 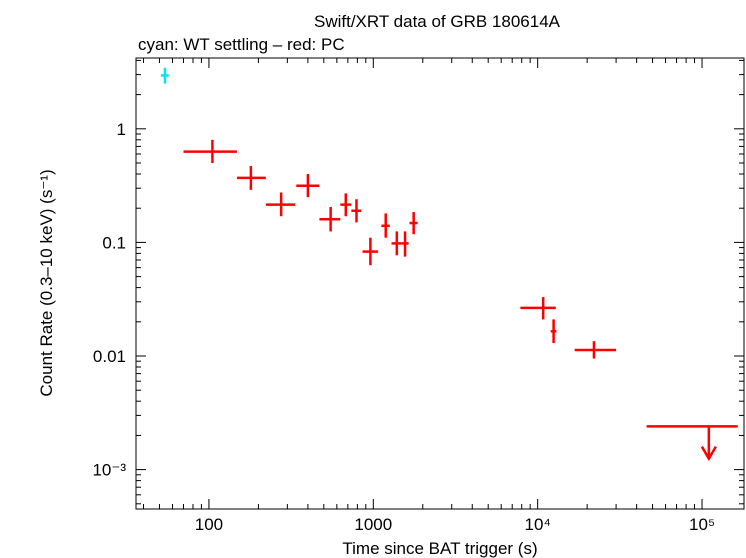 What do you see at coordinates (46, 282) in the screenshot?
I see `y-axis-label: Count Rate (0.3–10 keV) (s⁻¹)` at bounding box center [46, 282].